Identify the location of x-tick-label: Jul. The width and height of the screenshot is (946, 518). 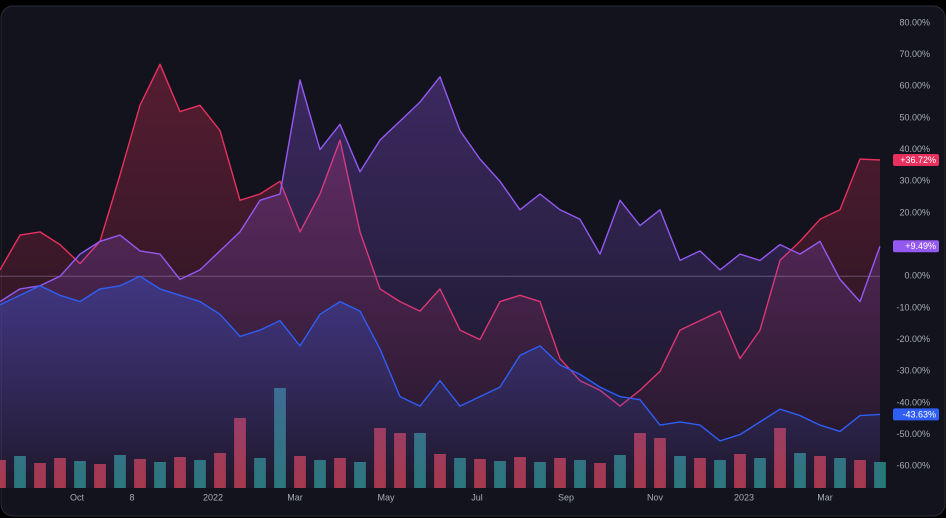
(477, 497).